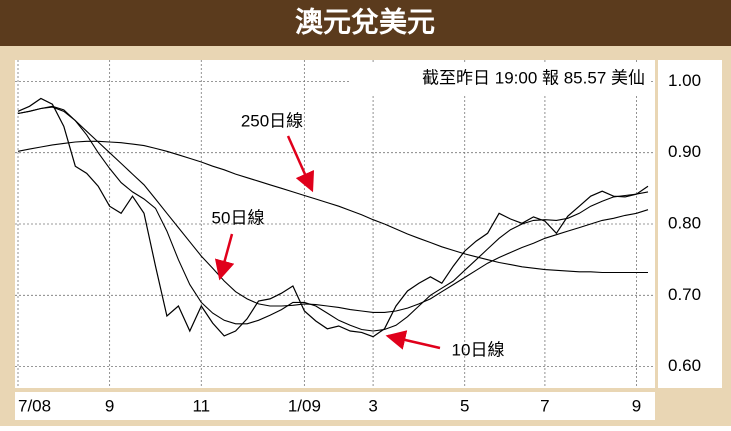 Image resolution: width=731 pixels, height=431 pixels. Describe the element at coordinates (372, 405) in the screenshot. I see `x-tick-label: 3` at that location.